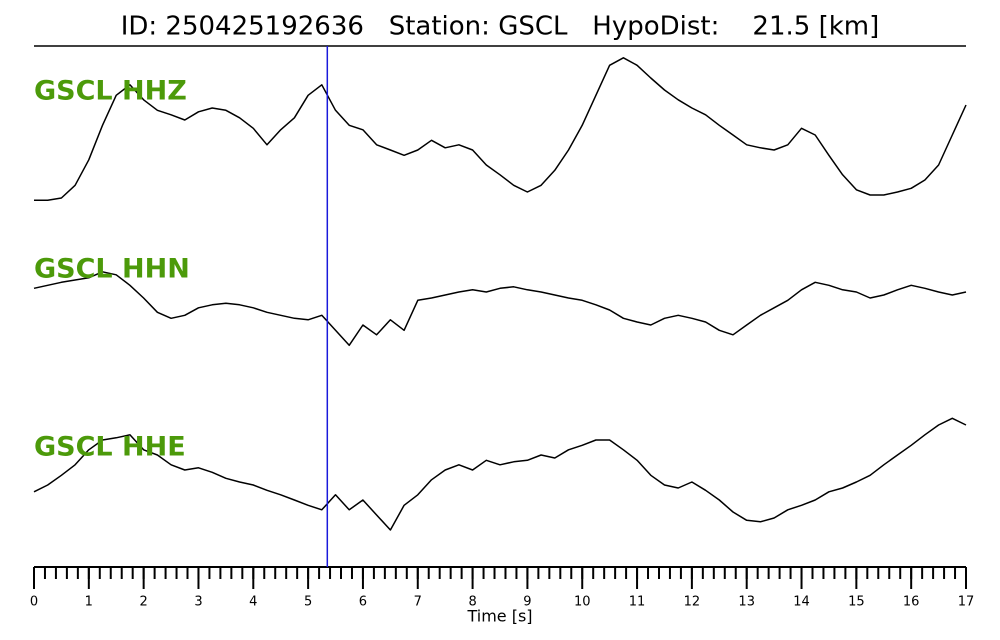  What do you see at coordinates (363, 602) in the screenshot?
I see `x-tick-label: 6` at bounding box center [363, 602].